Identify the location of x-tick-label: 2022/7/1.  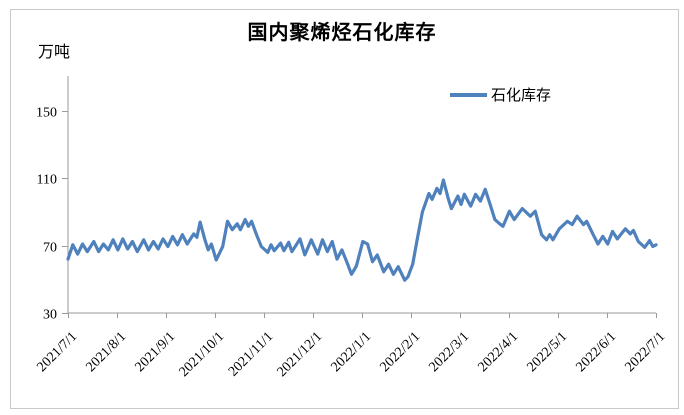
(646, 352).